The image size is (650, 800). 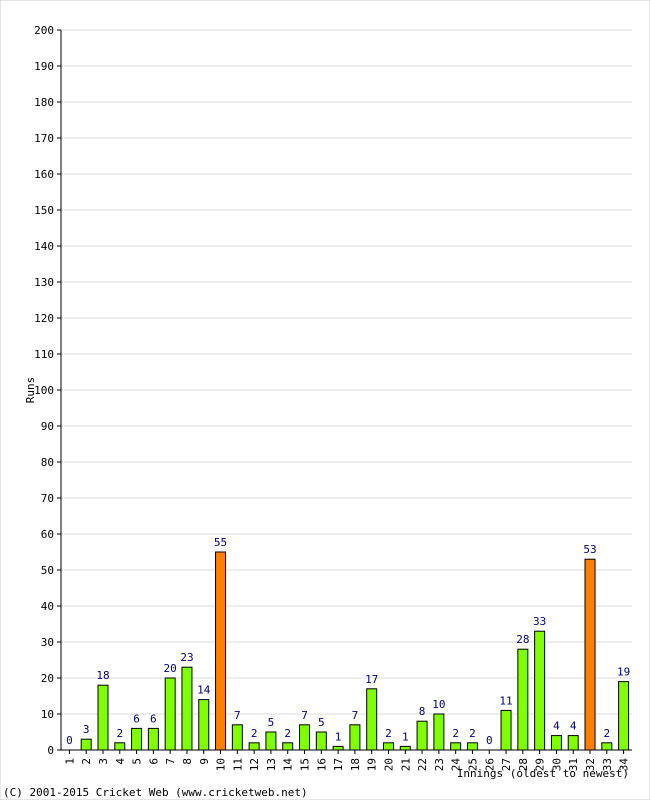 I want to click on y-tick-label: 0, so click(x=50, y=750).